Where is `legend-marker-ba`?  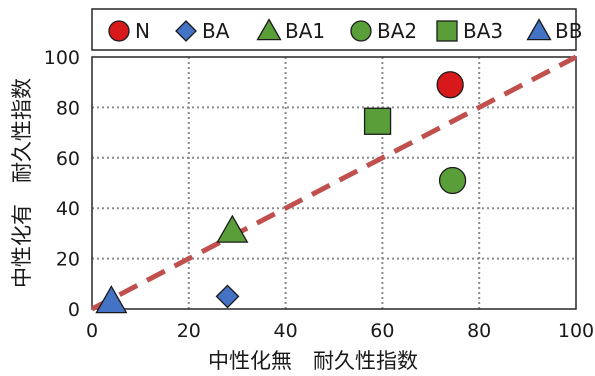 legend-marker-ba is located at coordinates (186, 31).